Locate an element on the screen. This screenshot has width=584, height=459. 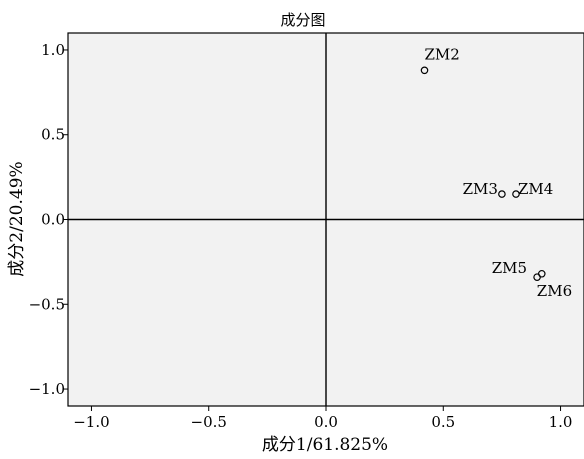
y-axis-ticks: −1.0 −0.5 0.0 0.5 1.0 is located at coordinates (48, 219).